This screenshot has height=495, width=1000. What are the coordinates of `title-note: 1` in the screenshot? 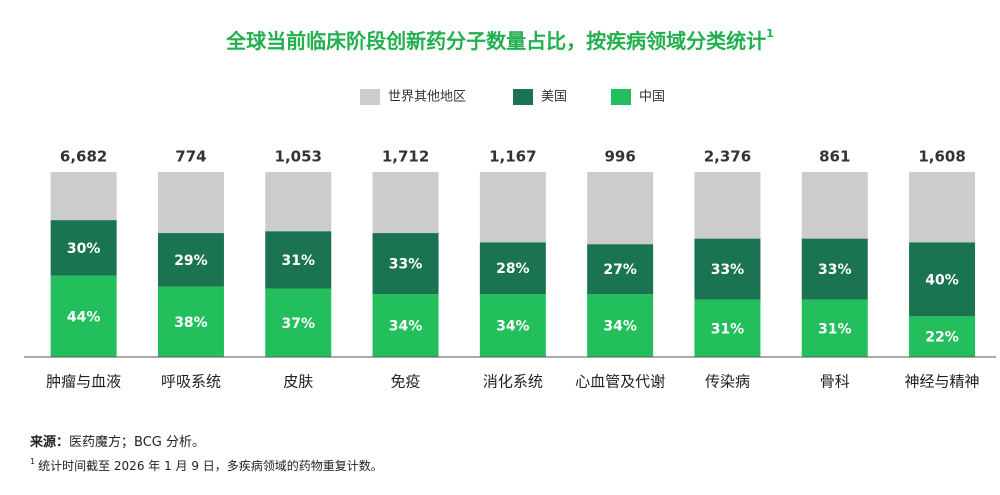 It's located at (770, 33).